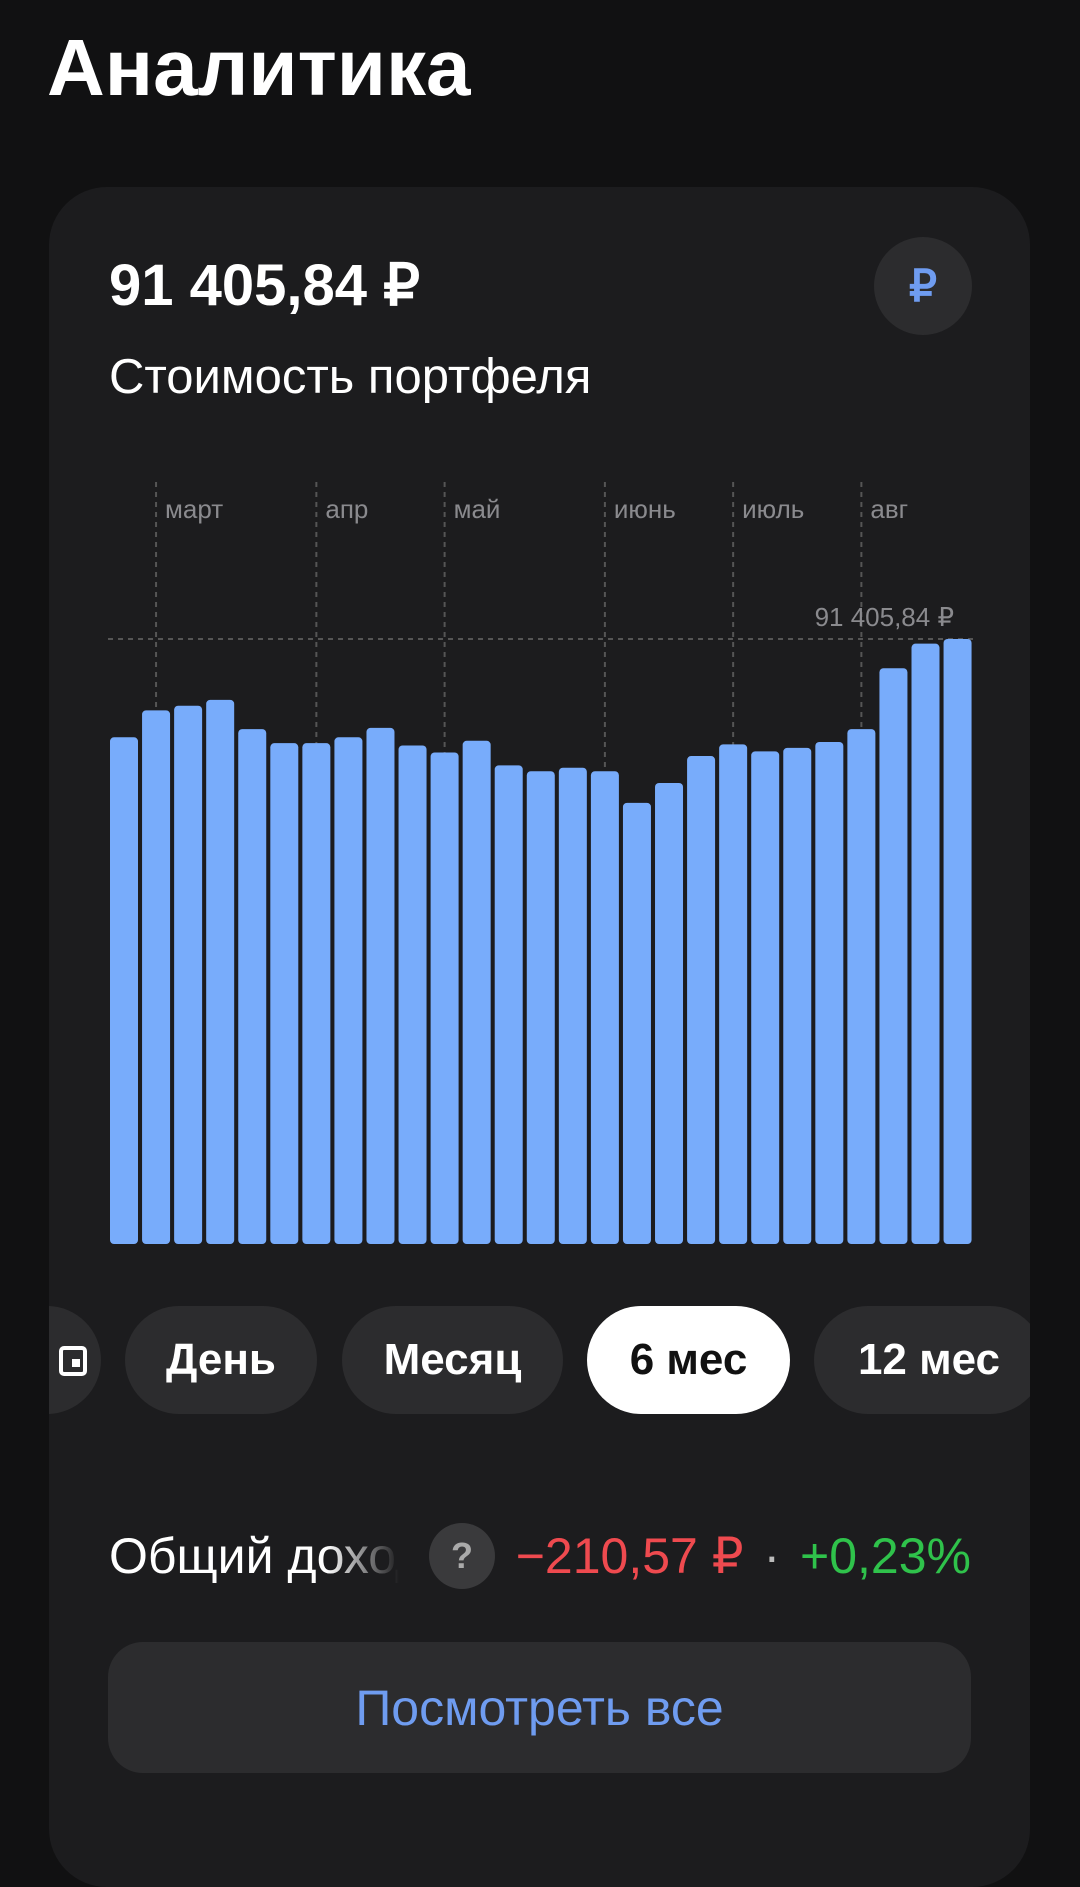 This screenshot has width=1080, height=1887. Describe the element at coordinates (259, 67) in the screenshot. I see `page-title: Аналитика` at that location.